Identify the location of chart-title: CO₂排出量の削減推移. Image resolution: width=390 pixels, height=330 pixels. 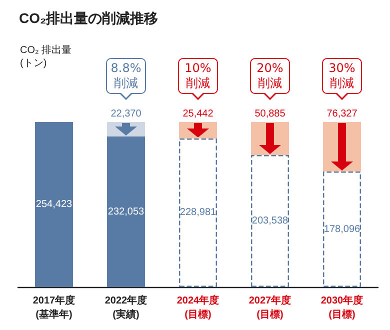
(88, 18).